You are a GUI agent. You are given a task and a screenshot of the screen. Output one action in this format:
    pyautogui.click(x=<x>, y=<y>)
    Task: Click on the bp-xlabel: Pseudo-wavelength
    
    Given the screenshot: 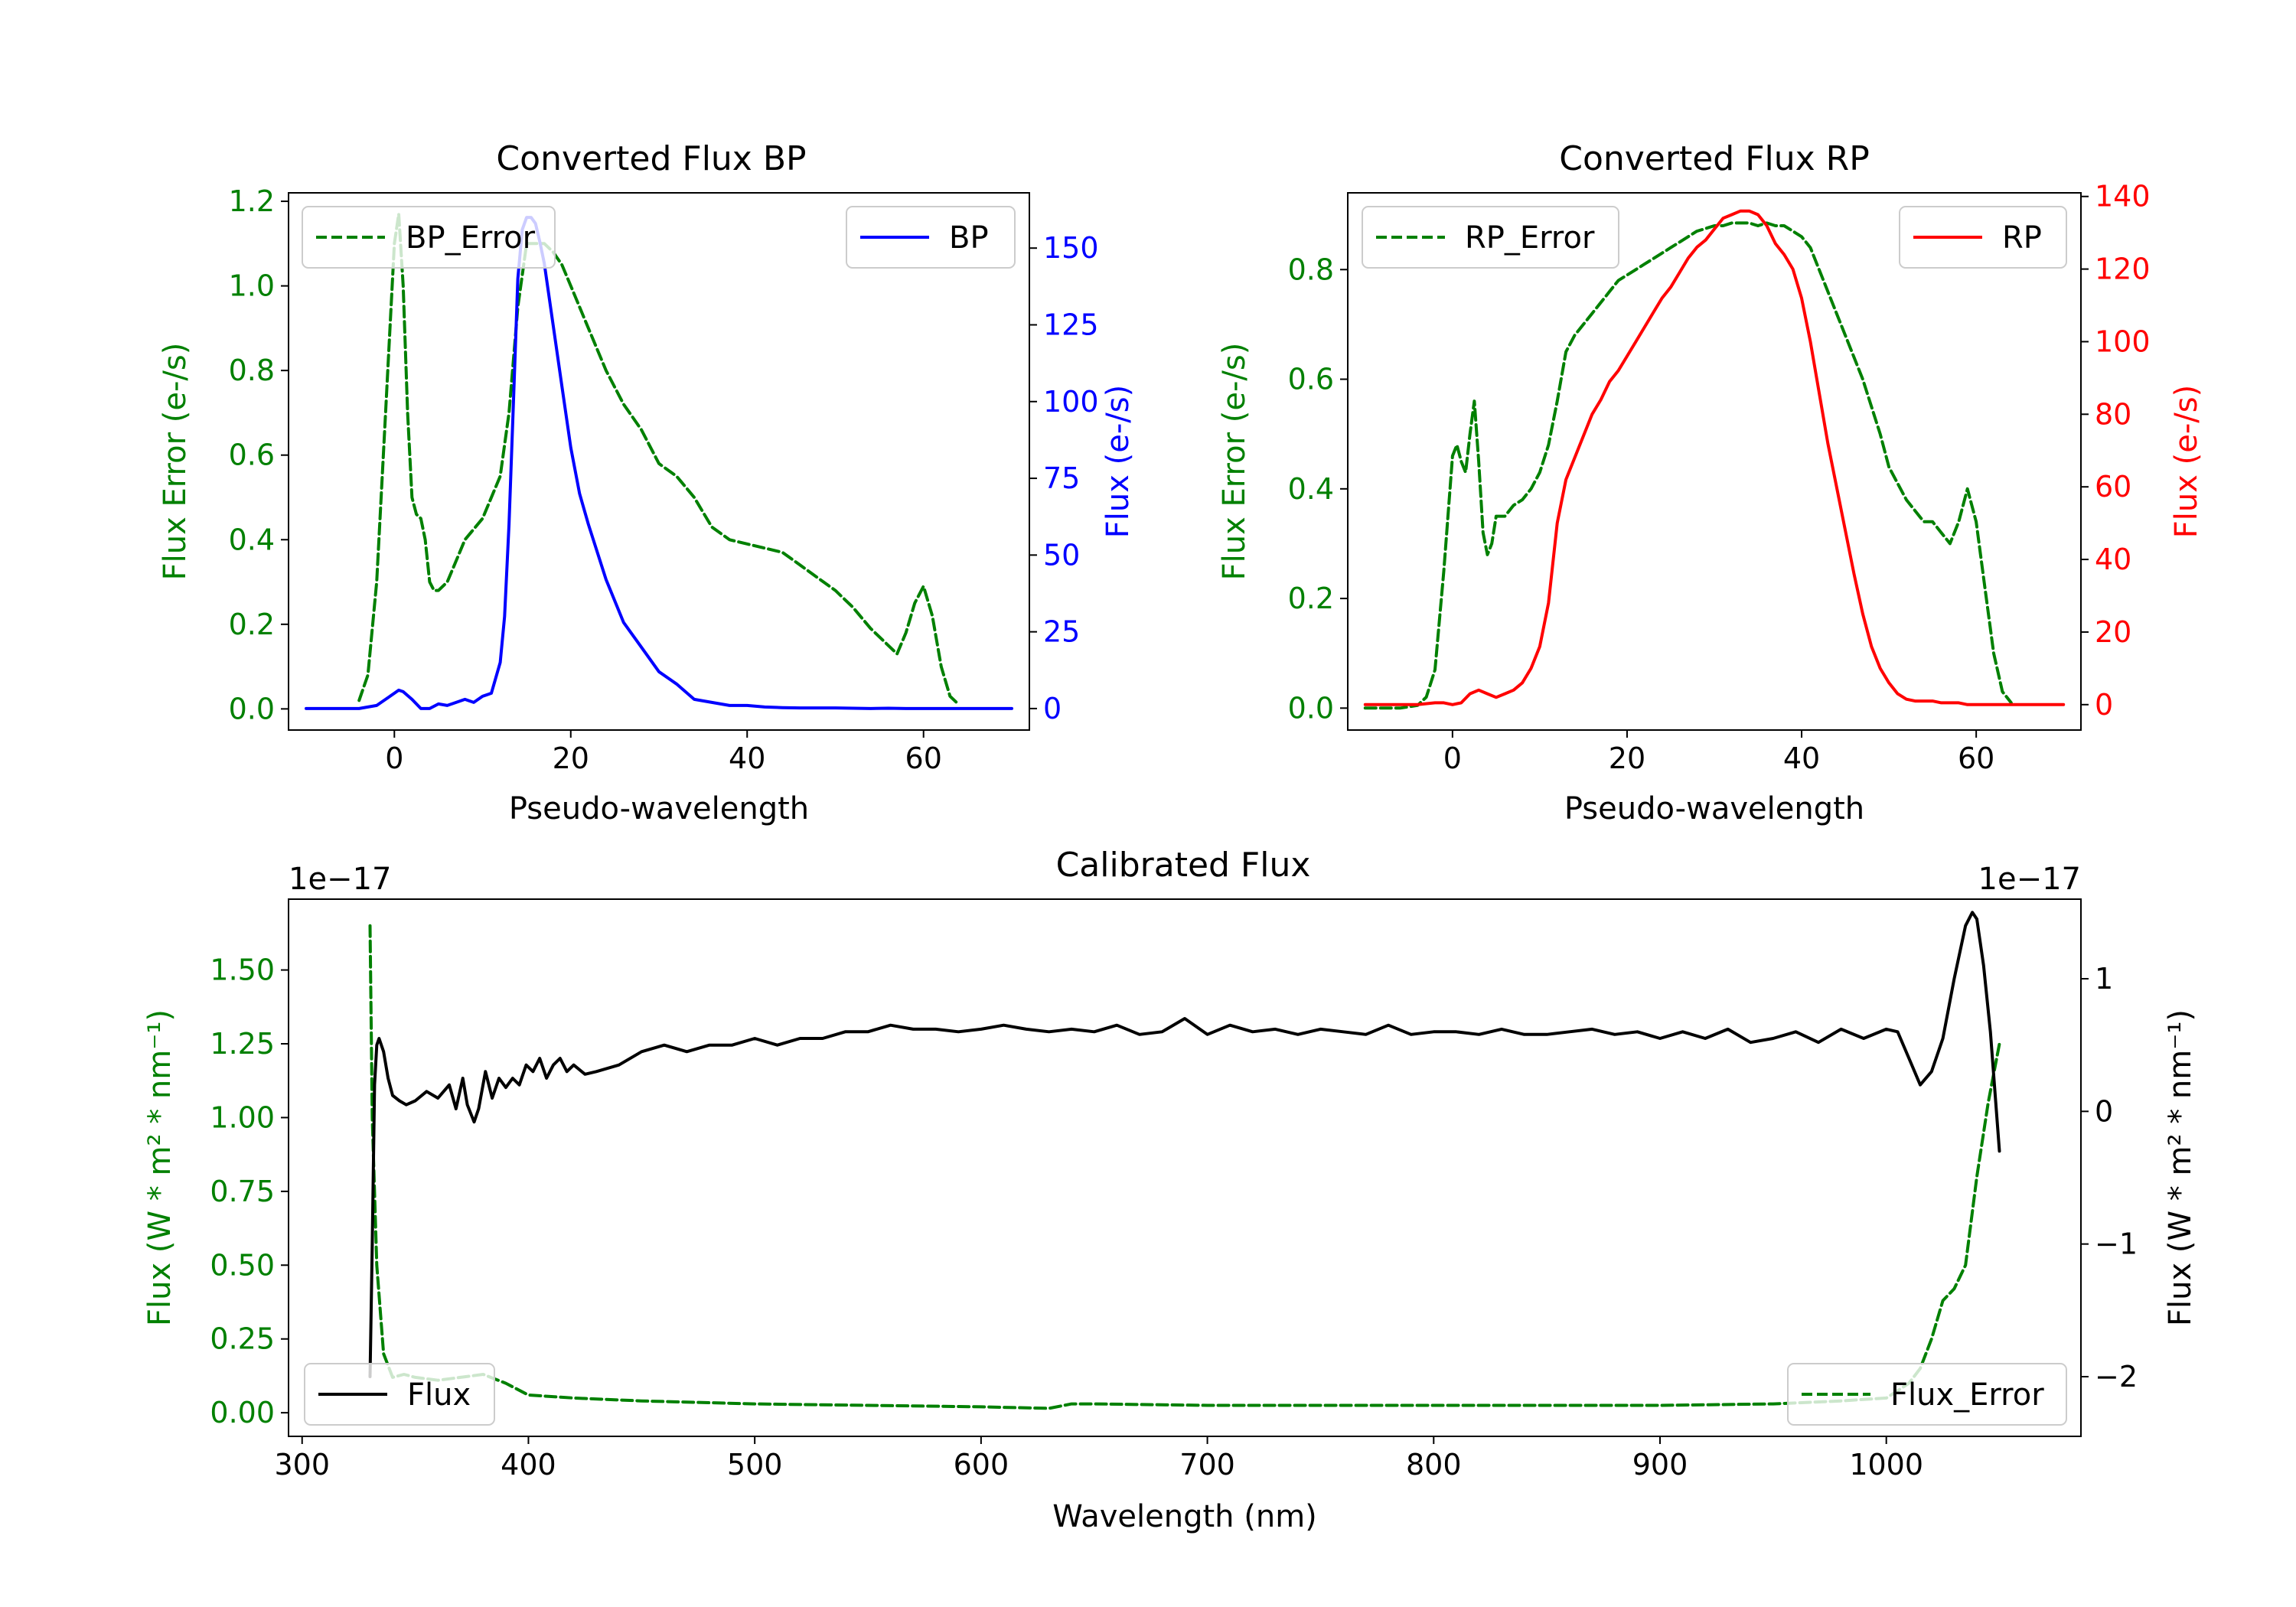 What is the action you would take?
    pyautogui.click(x=659, y=808)
    